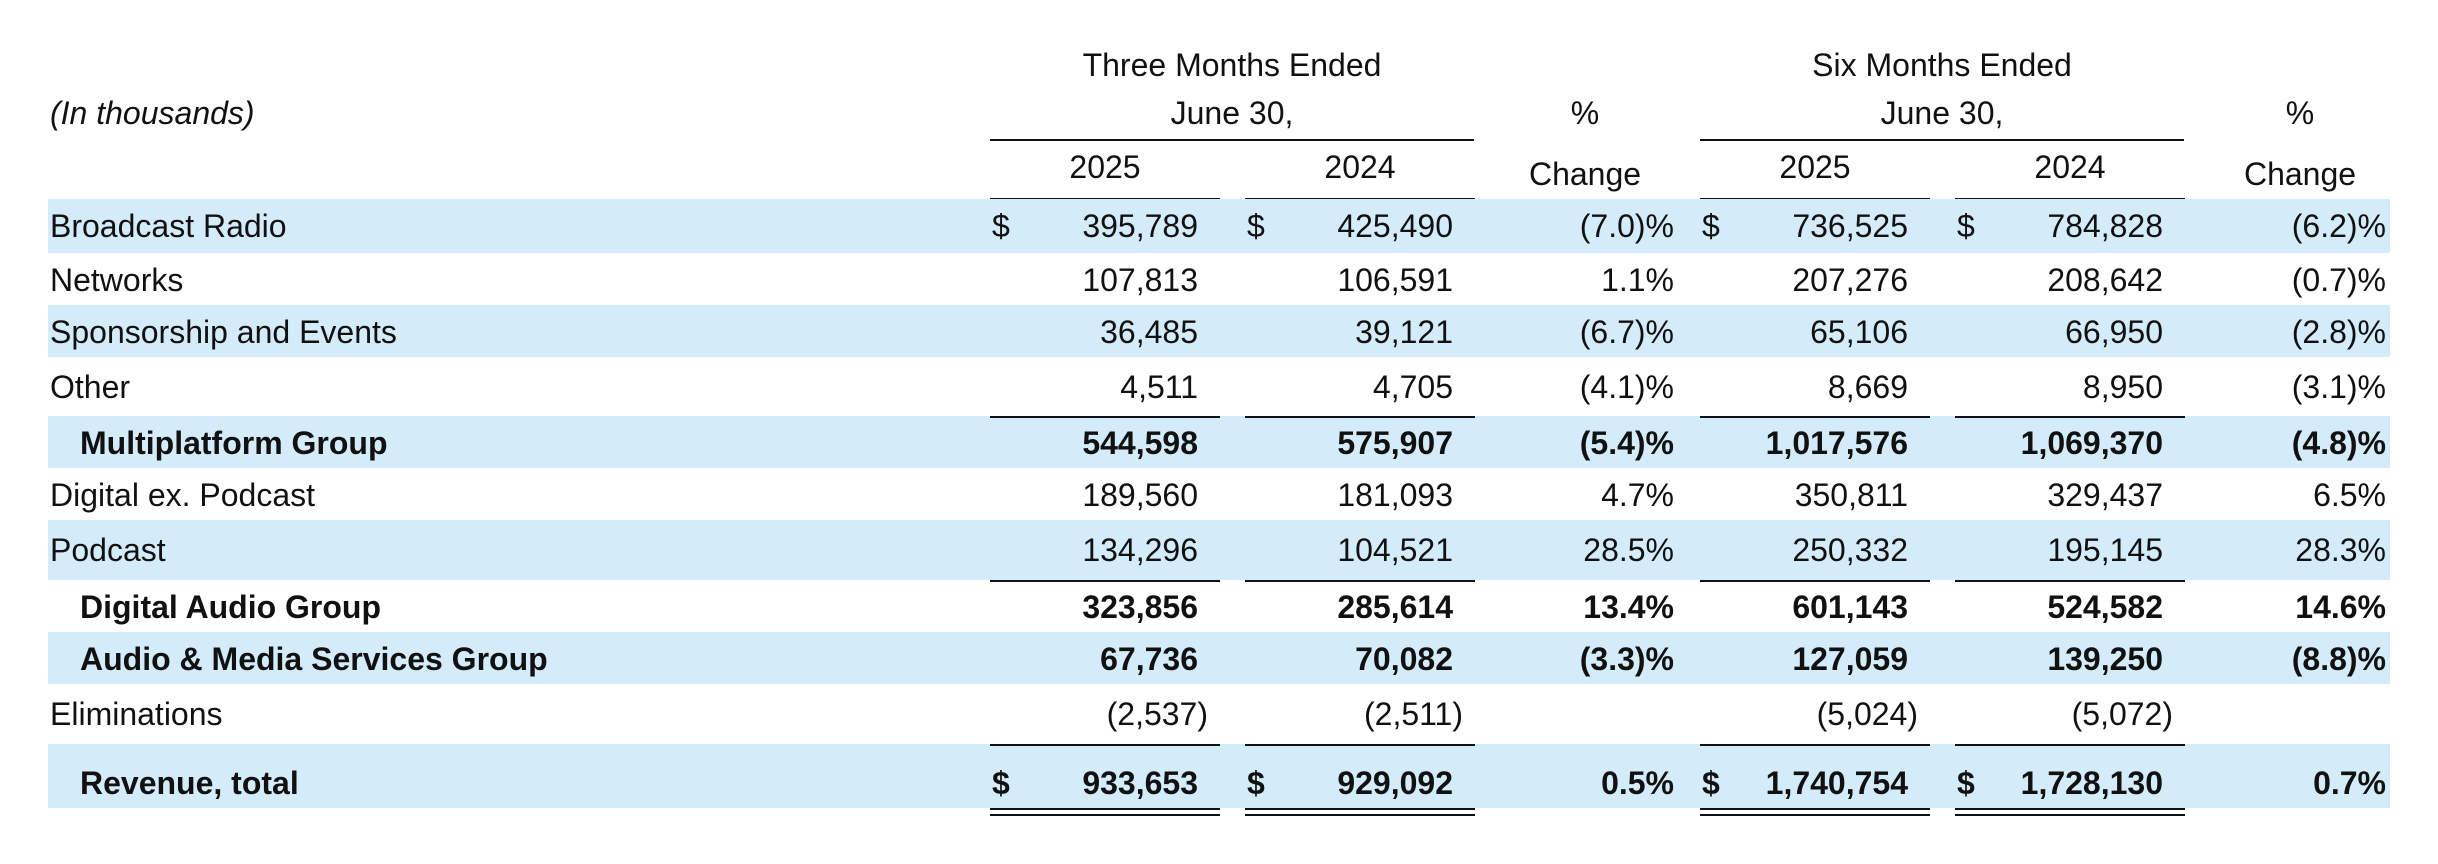 This screenshot has height=864, width=2438. Describe the element at coordinates (2105, 607) in the screenshot. I see `table-cell: 524,582` at that location.